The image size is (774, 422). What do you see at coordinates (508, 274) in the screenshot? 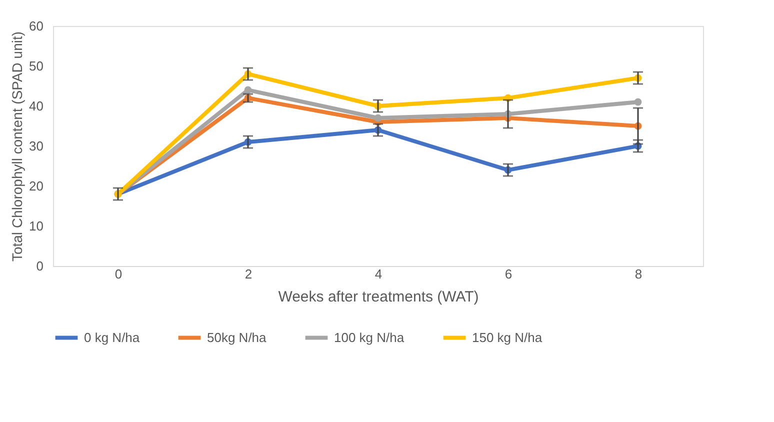
I see `x-tick-label: 6` at bounding box center [508, 274].